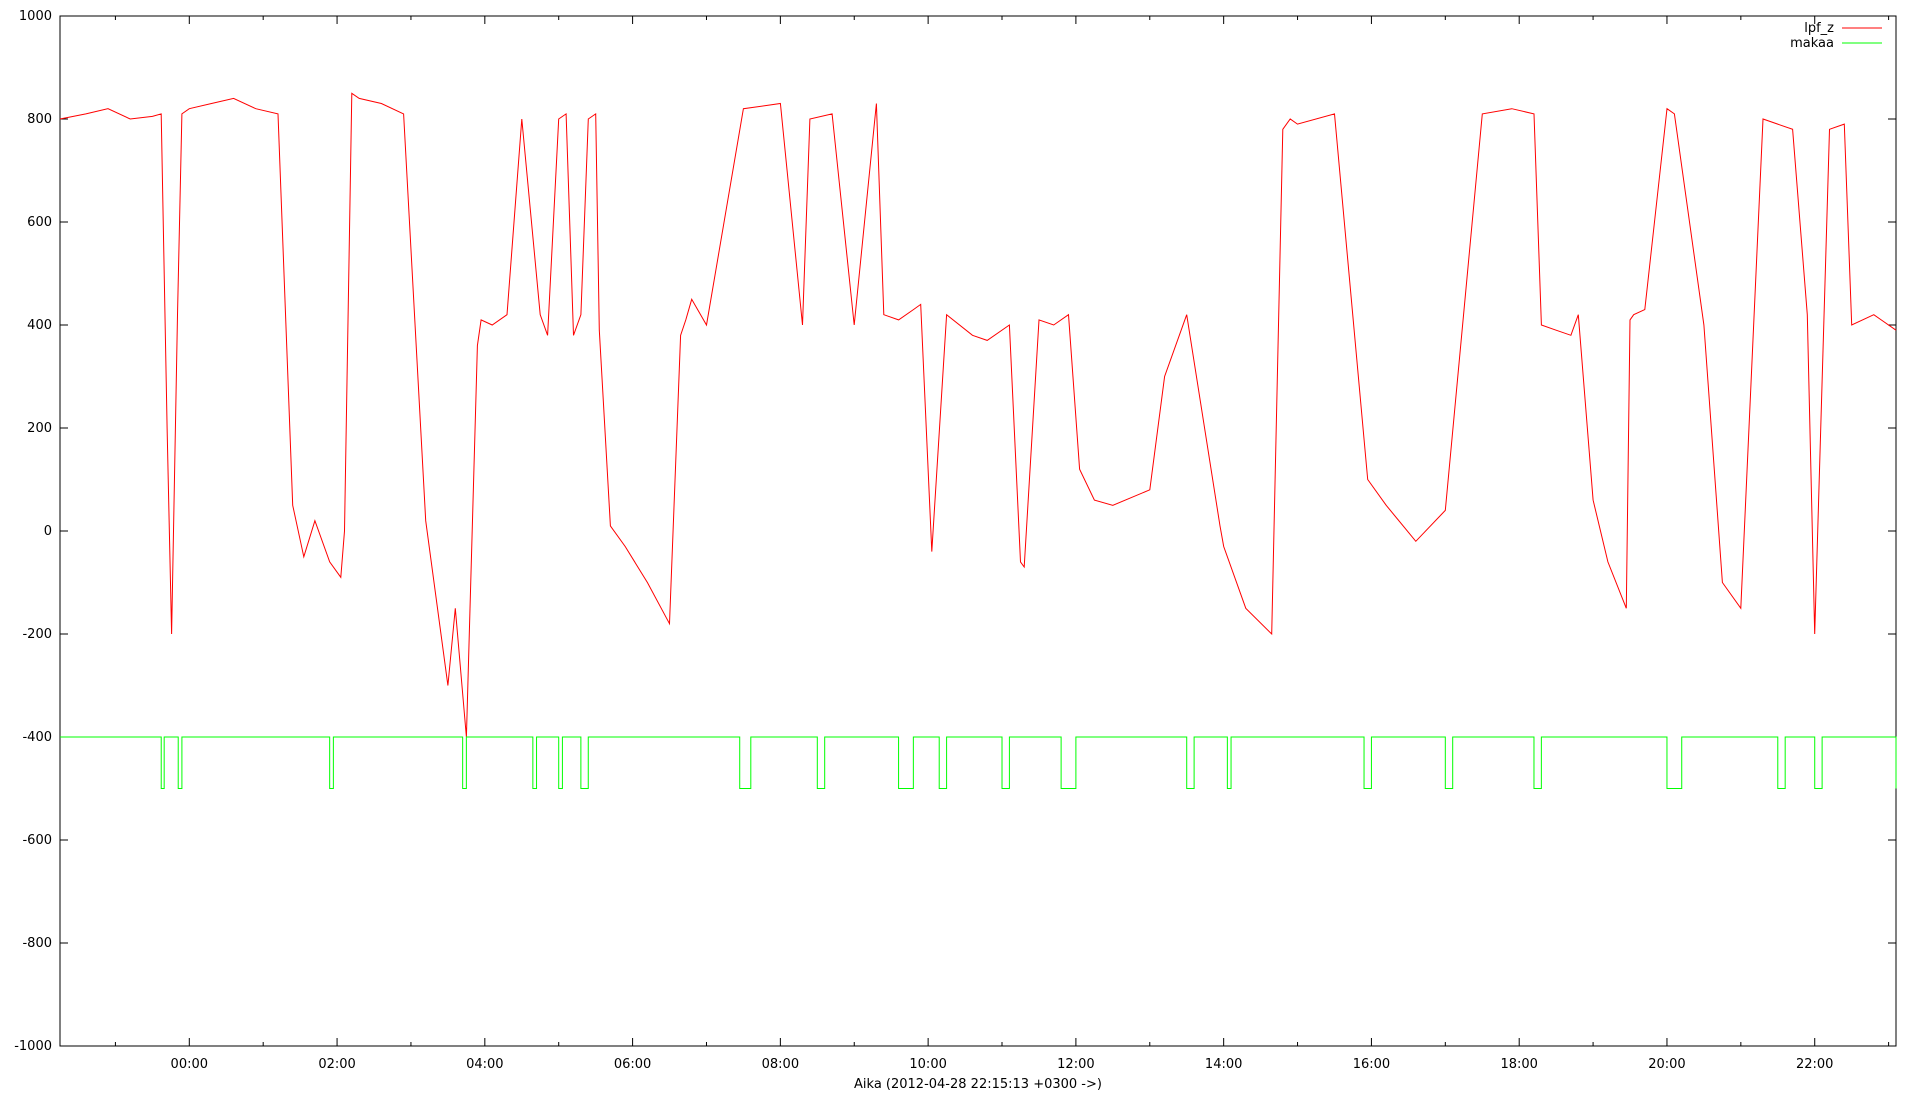  I want to click on y-tick-label: 0, so click(48, 531).